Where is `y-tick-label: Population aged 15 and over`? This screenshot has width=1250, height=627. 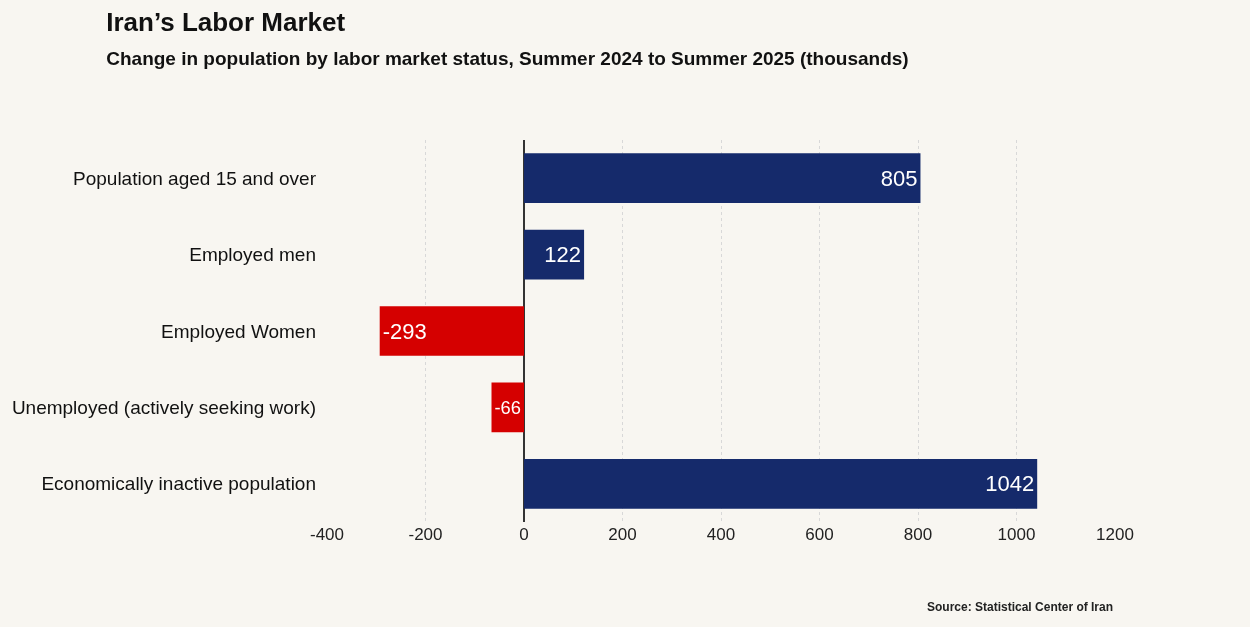
y-tick-label: Population aged 15 and over is located at coordinates (195, 178).